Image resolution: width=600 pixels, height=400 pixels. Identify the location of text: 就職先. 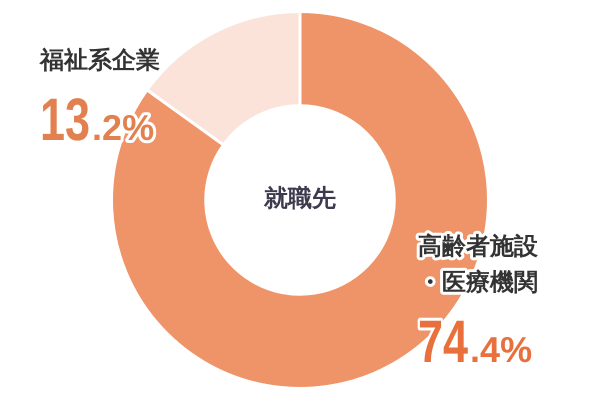
(299, 198).